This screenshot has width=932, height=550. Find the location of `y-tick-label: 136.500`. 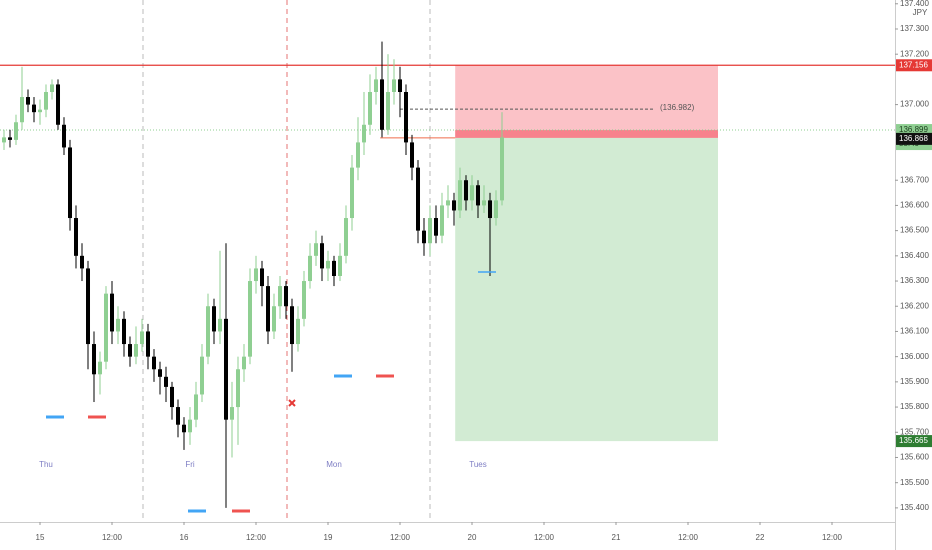

y-tick-label: 136.500 is located at coordinates (914, 230).